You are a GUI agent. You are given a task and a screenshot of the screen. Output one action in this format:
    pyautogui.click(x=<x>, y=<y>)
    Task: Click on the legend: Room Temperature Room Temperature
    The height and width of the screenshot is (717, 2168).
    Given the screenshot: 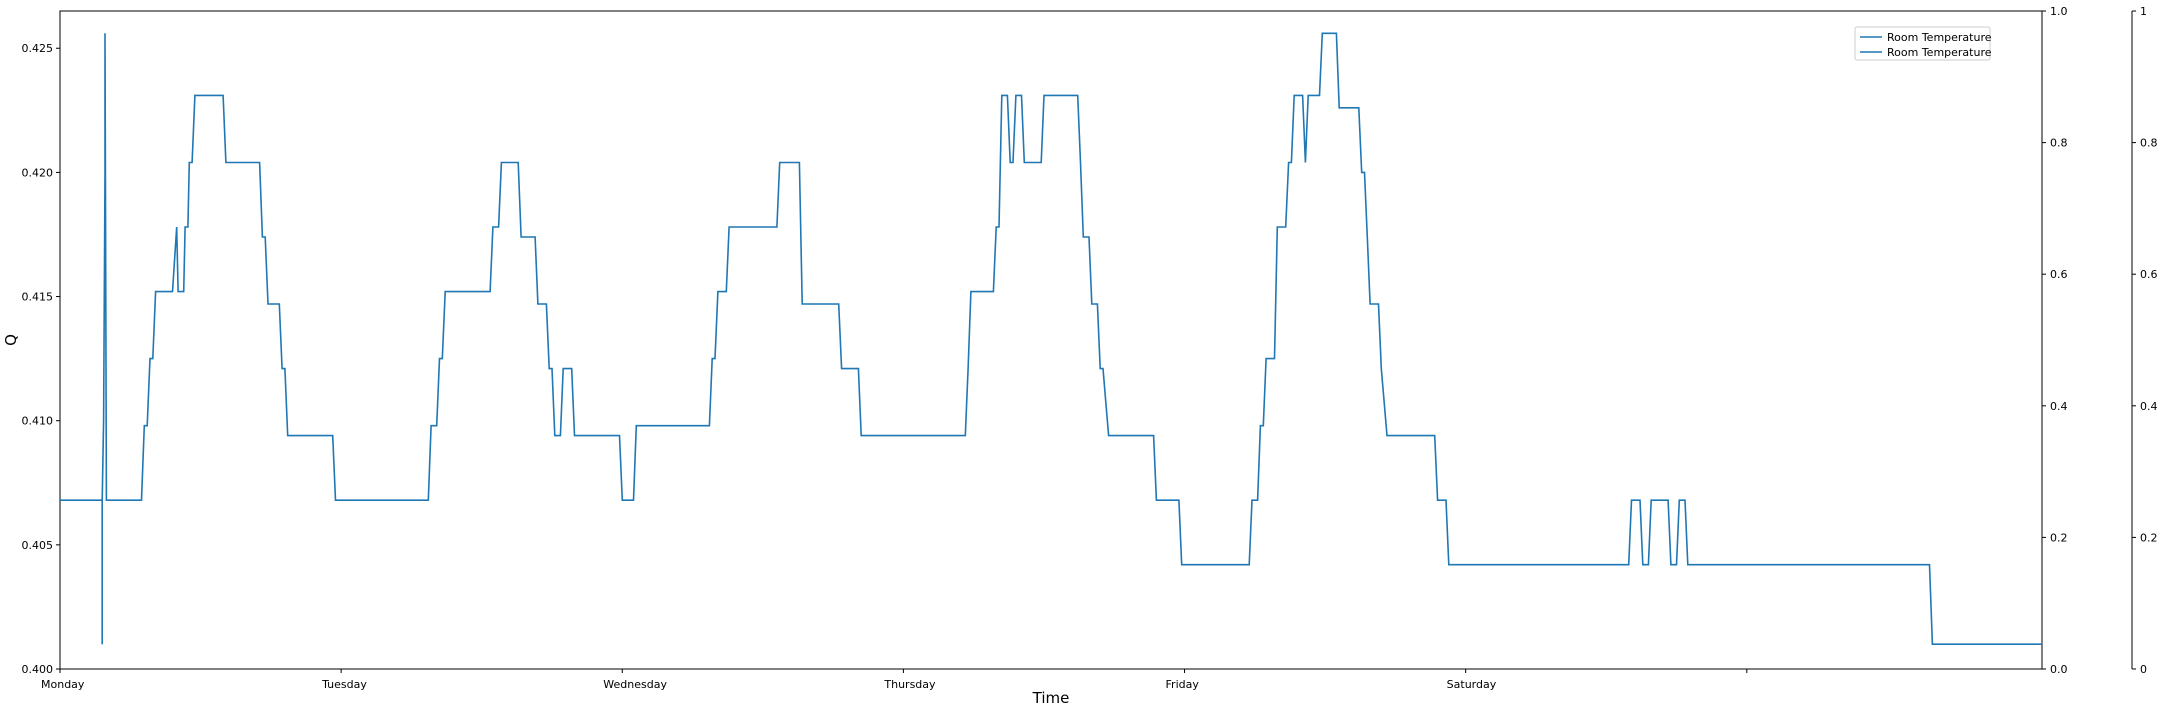 What is the action you would take?
    pyautogui.click(x=1923, y=43)
    